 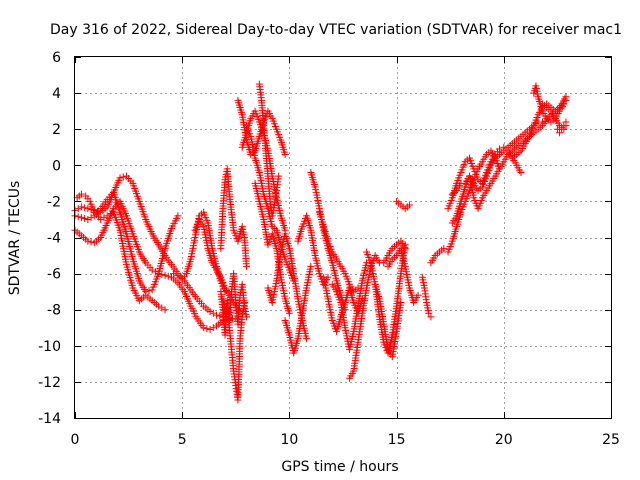 I want to click on series-arc-a, so click(x=155, y=247).